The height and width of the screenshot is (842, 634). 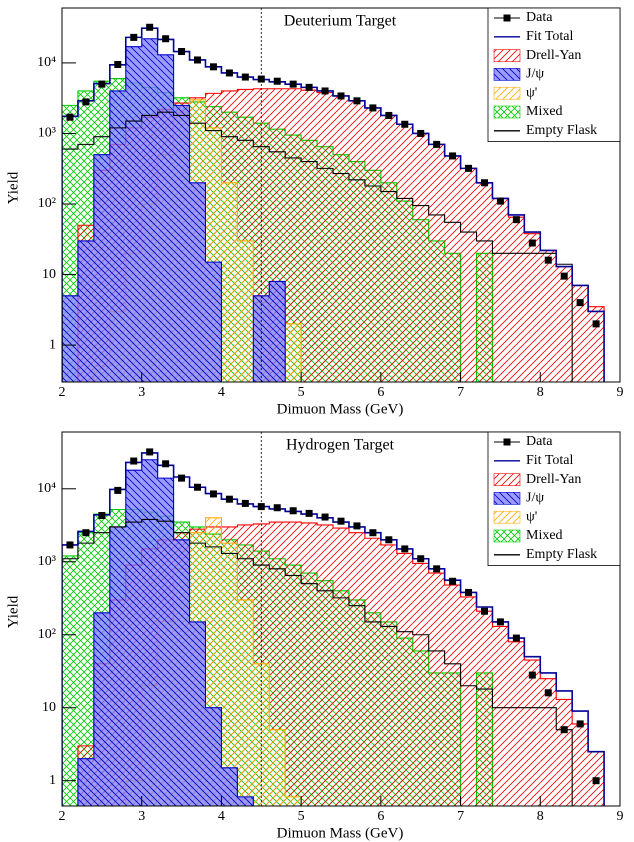 What do you see at coordinates (544, 535) in the screenshot?
I see `legend-label: Mixed` at bounding box center [544, 535].